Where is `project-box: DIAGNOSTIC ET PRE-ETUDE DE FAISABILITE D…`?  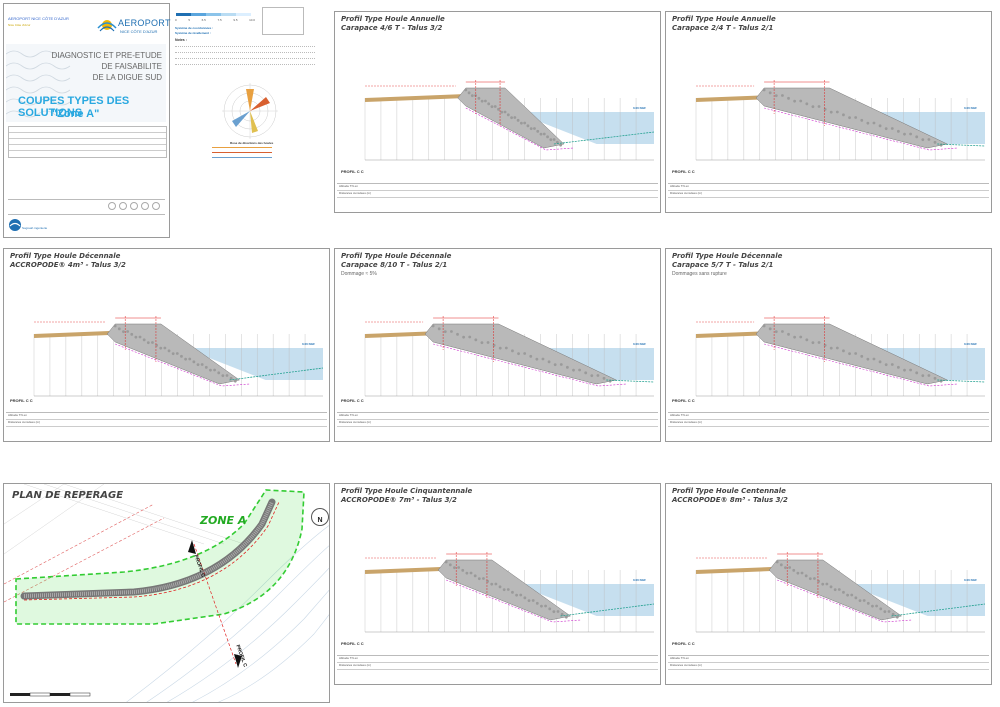
project-box: DIAGNOSTIC ET PRE-ETUDE DE FAISABILITE D… is located at coordinates (86, 83).